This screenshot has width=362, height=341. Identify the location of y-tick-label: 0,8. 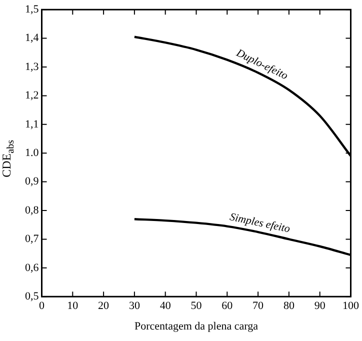
(32, 210).